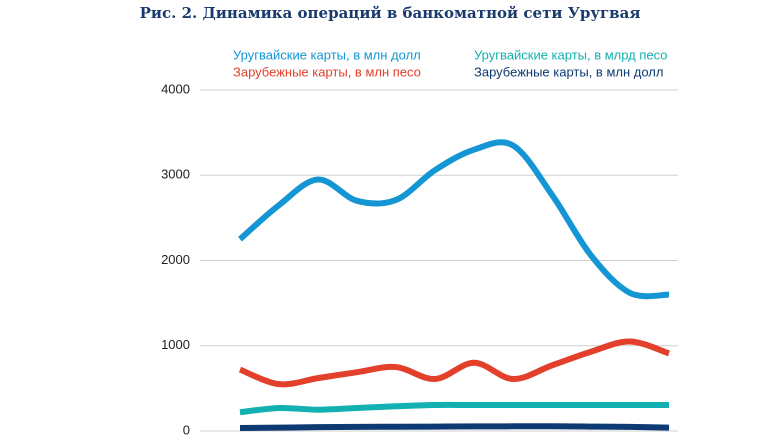  Describe the element at coordinates (327, 54) in the screenshot. I see `legend-label: Уругвайские карты, в млн долл` at that location.